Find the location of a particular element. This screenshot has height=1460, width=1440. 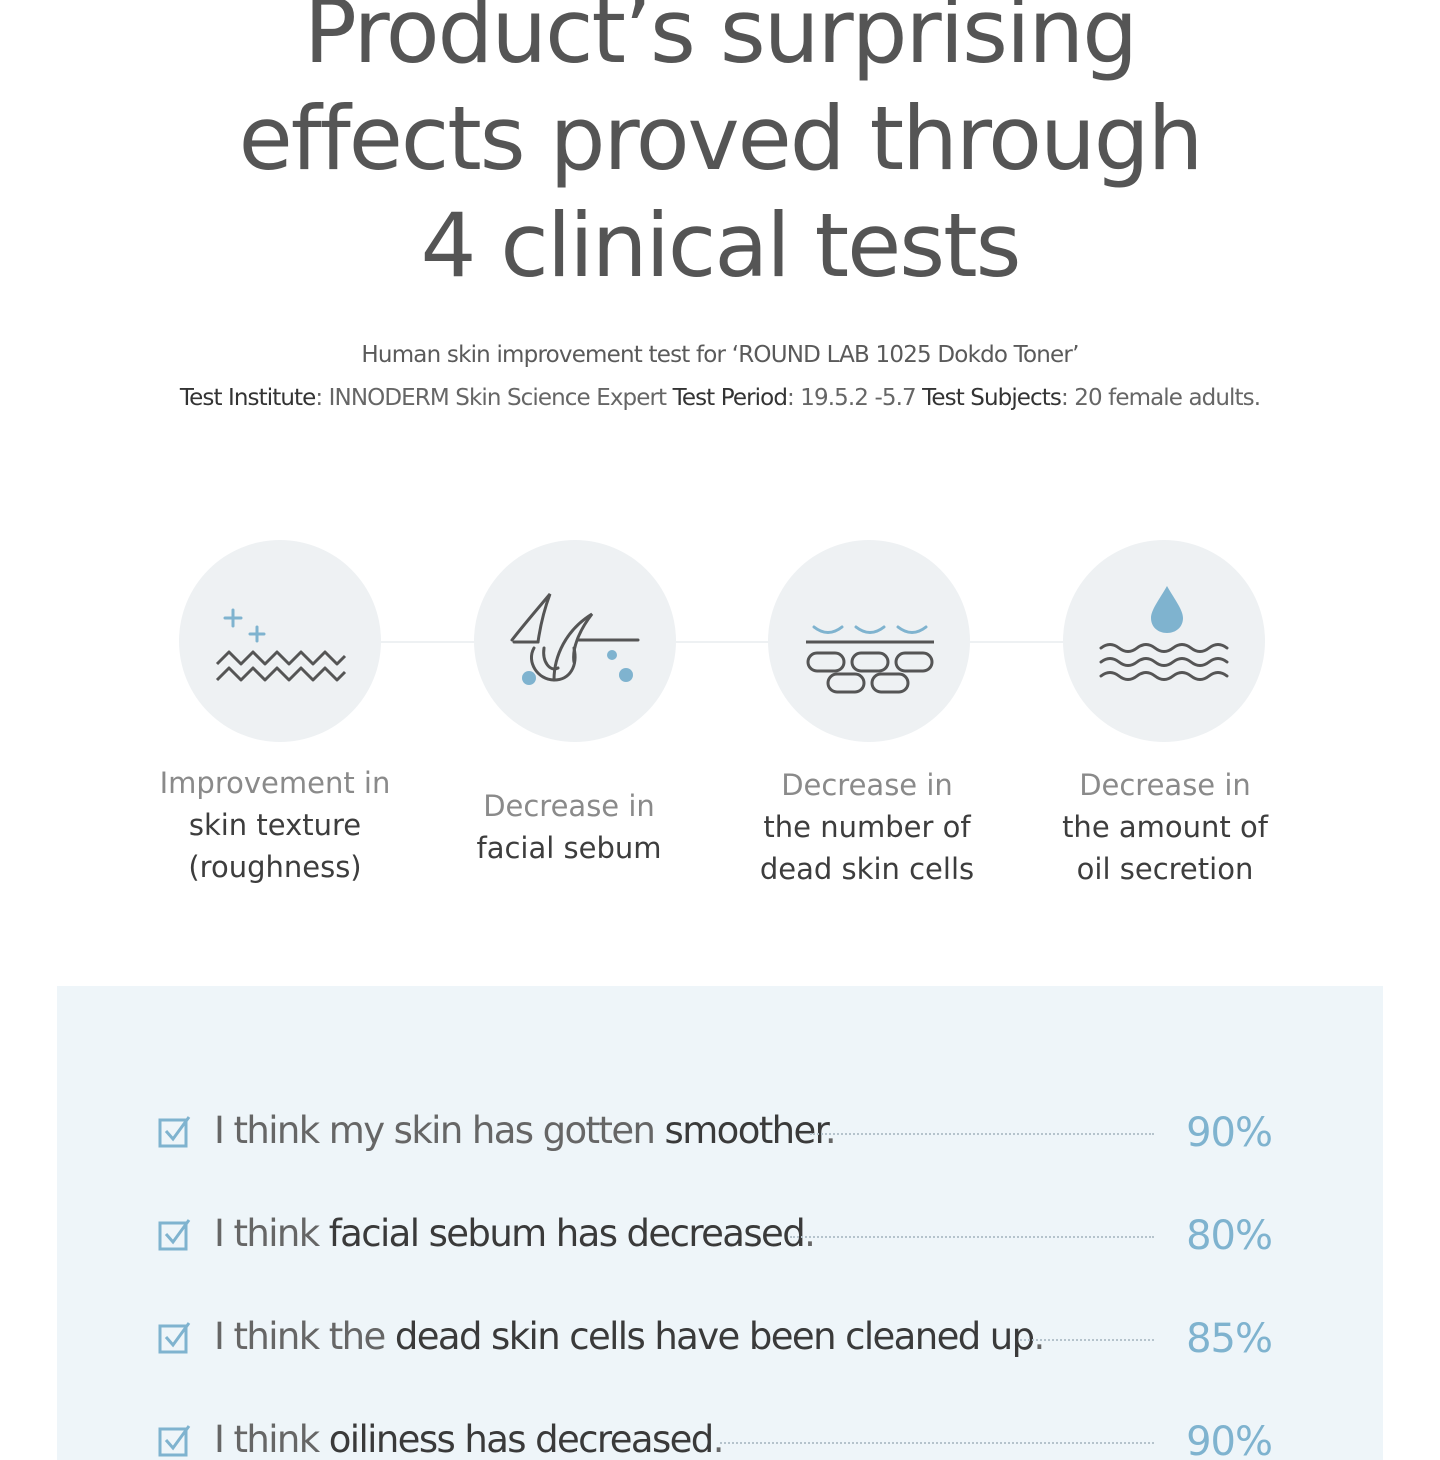

icon-connector-line is located at coordinates (720, 642).